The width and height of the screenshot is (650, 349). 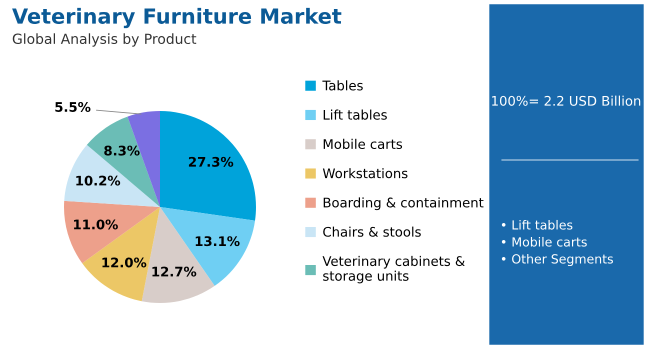 What do you see at coordinates (104, 40) in the screenshot?
I see `chart-subtitle: Global Analysis by Product` at bounding box center [104, 40].